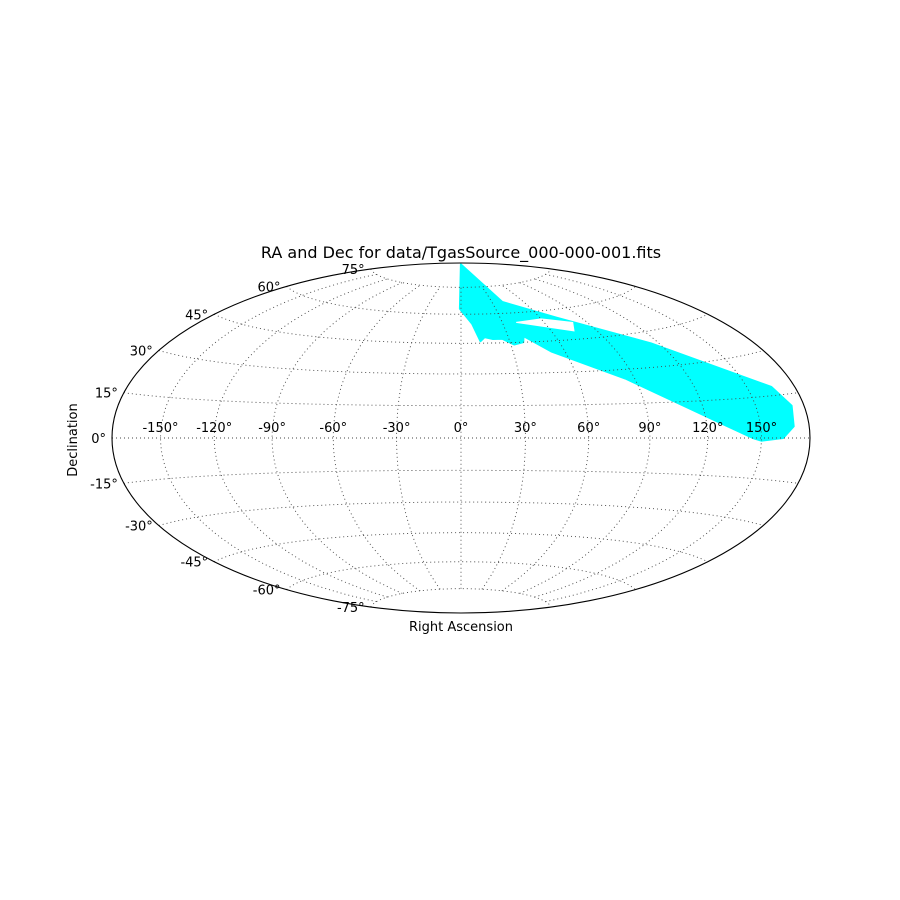 This screenshot has height=900, width=900. I want to click on y-tick-label: 45°, so click(196, 315).